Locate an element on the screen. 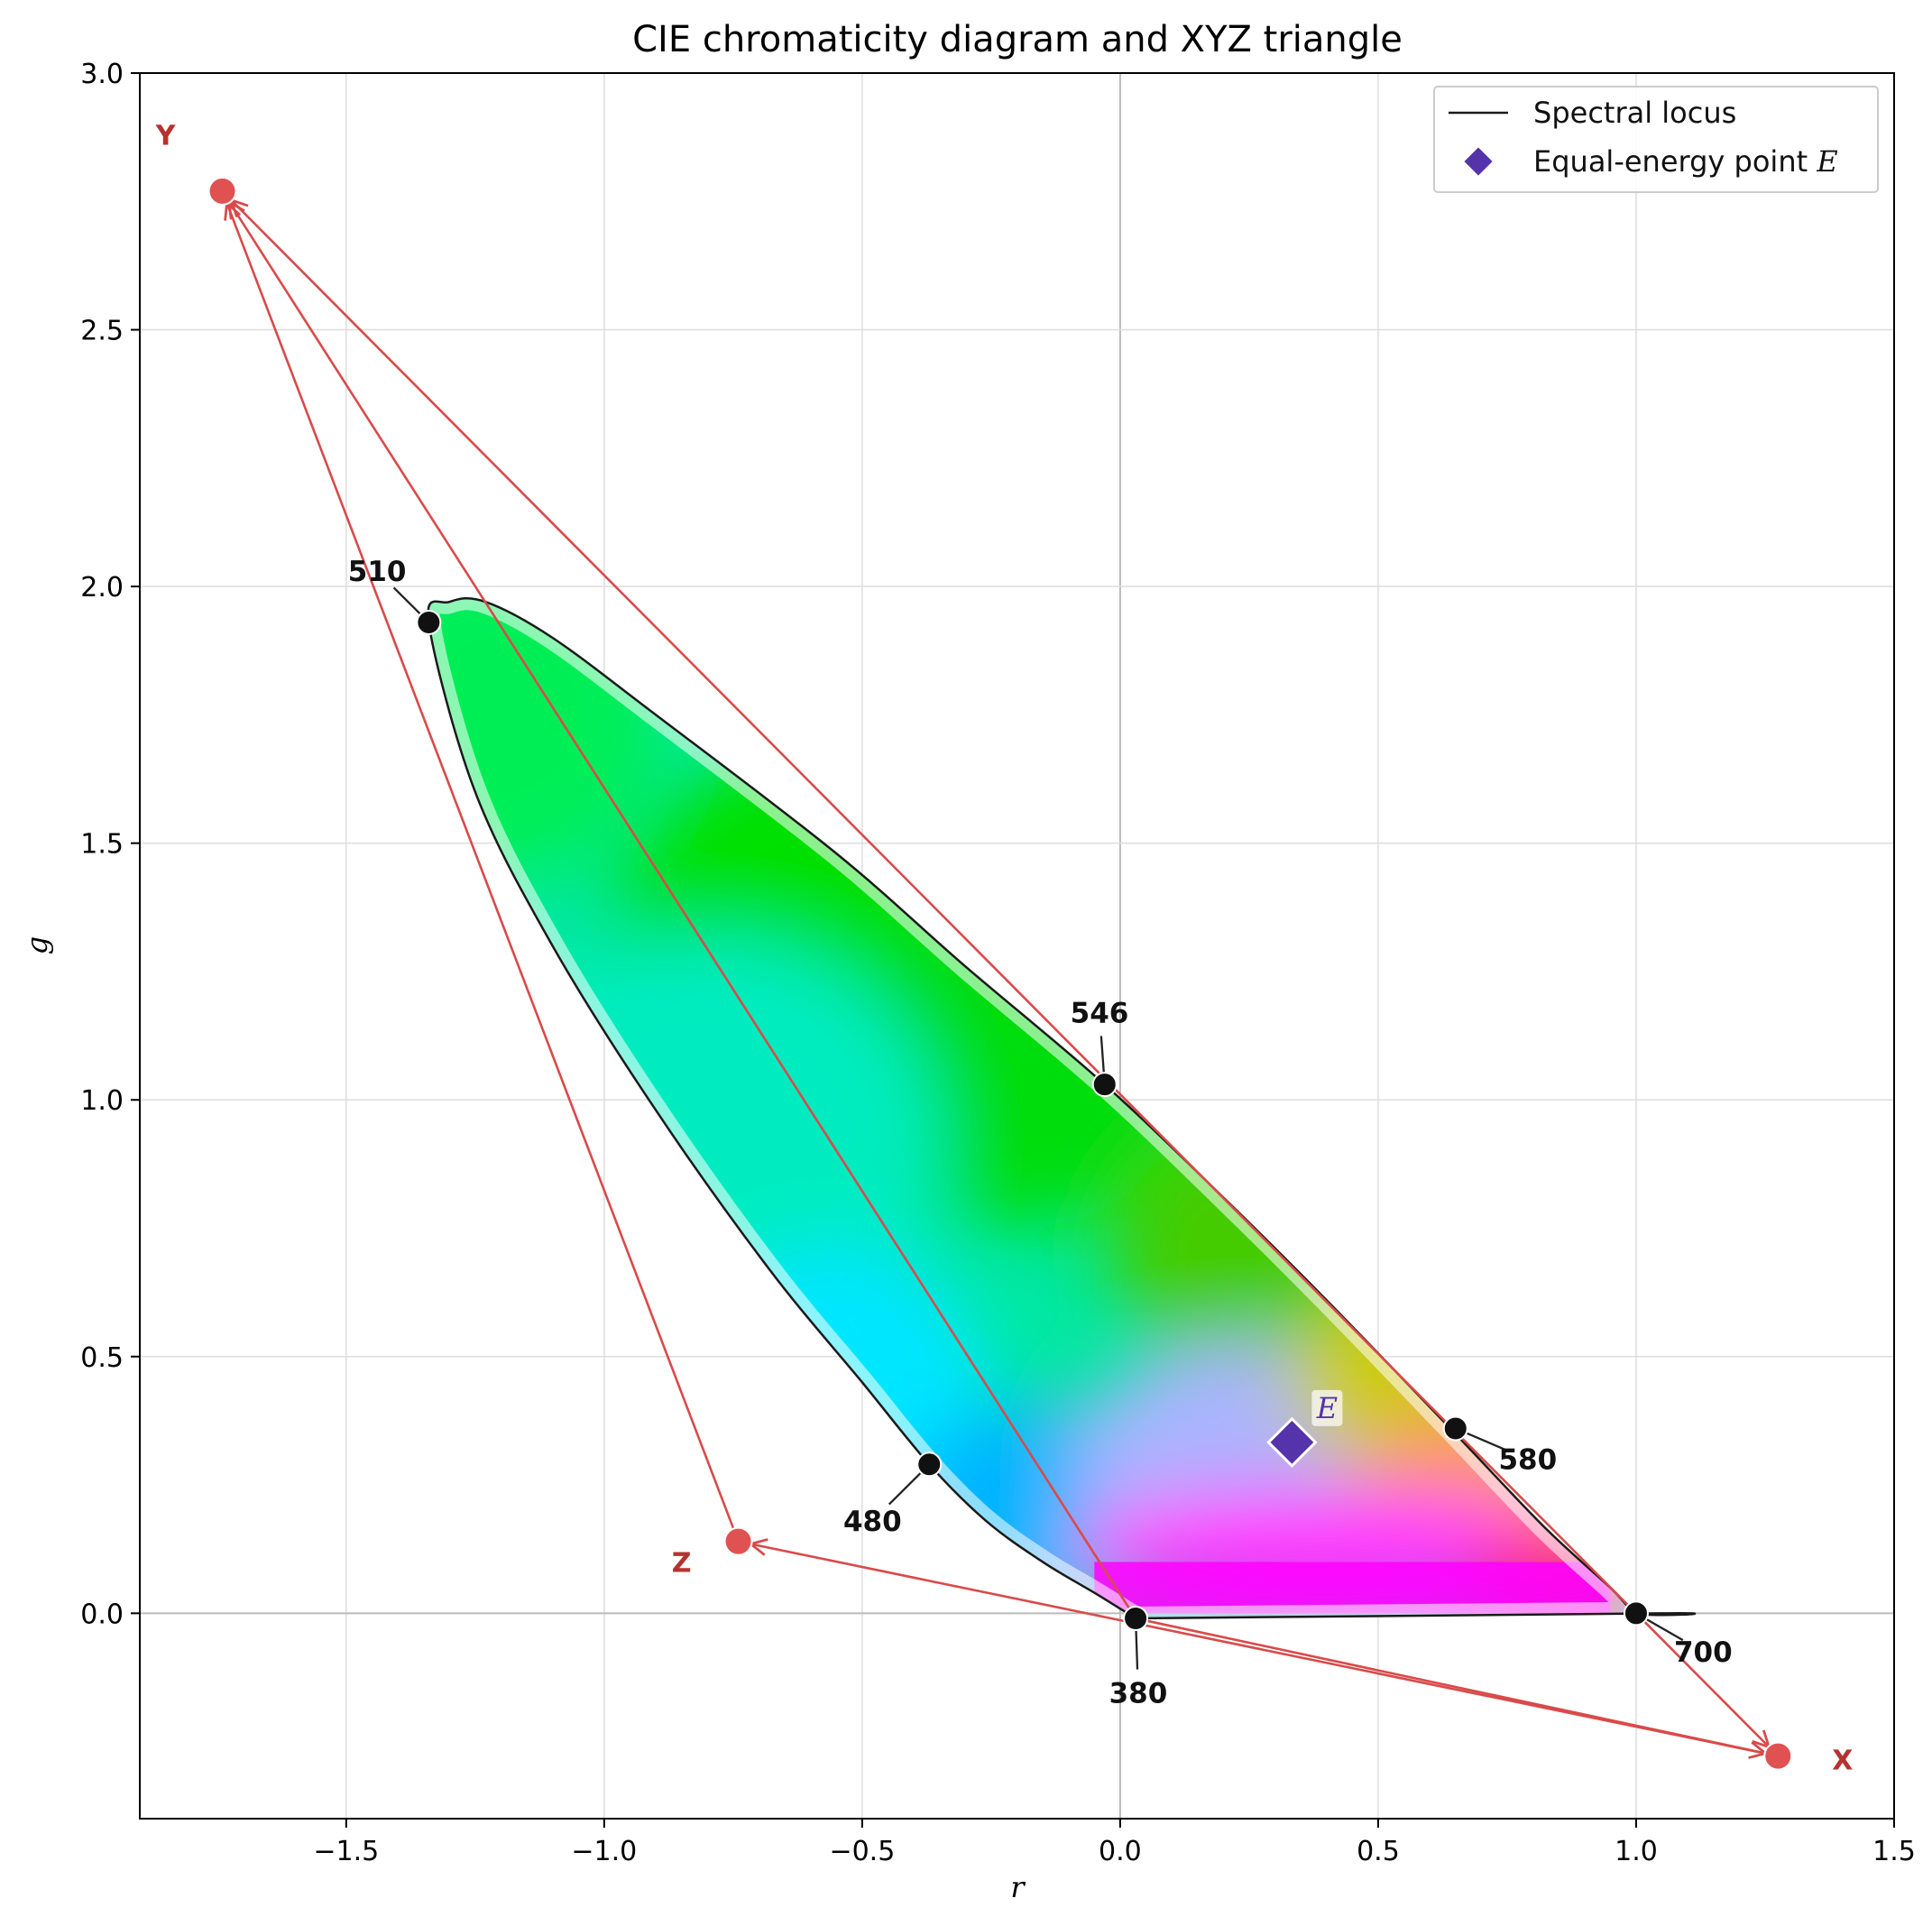 This screenshot has width=1932, height=1926. y-tick-label-3: 1.5 is located at coordinates (102, 845).